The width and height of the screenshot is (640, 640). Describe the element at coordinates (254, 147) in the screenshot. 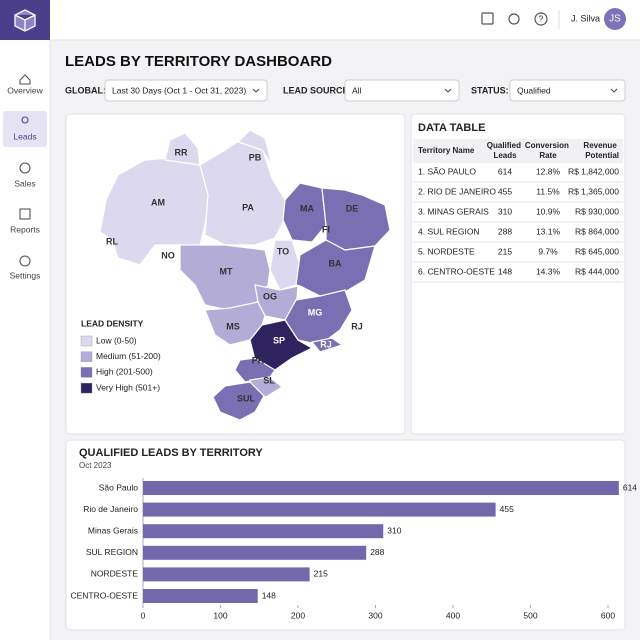

I see `region-pb` at that location.